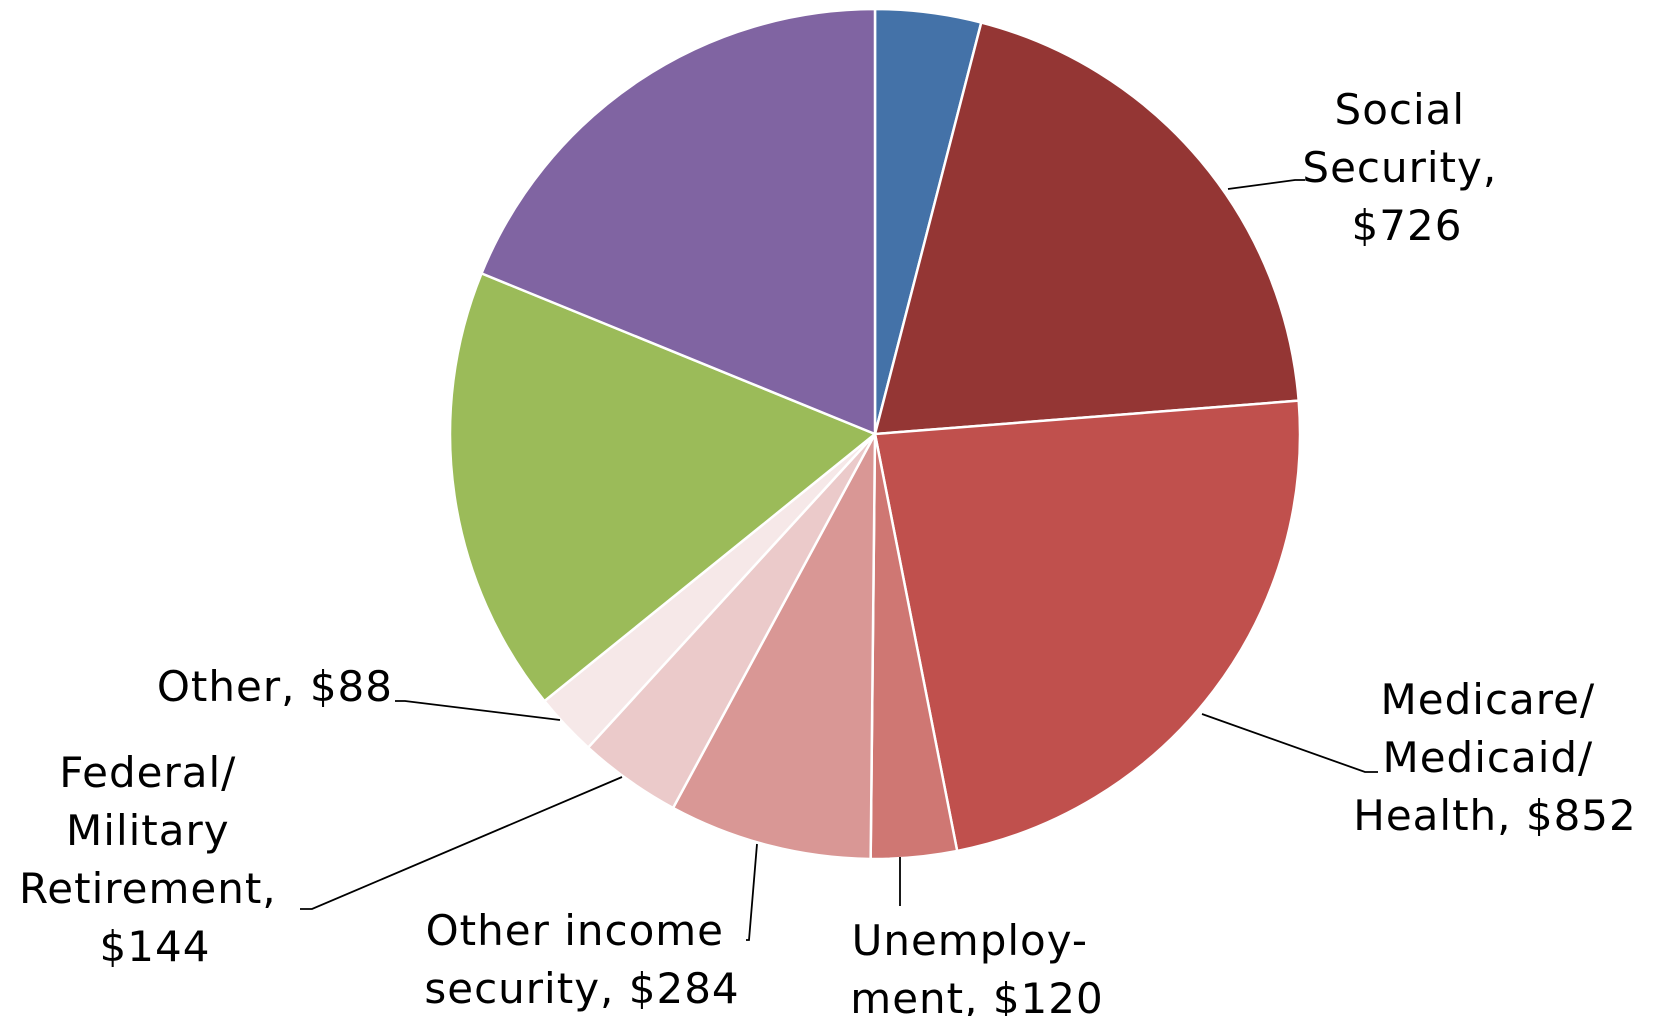 The image size is (1664, 1016). Describe the element at coordinates (970, 940) in the screenshot. I see `label-unemployment-line-1: Unemploy-` at that location.